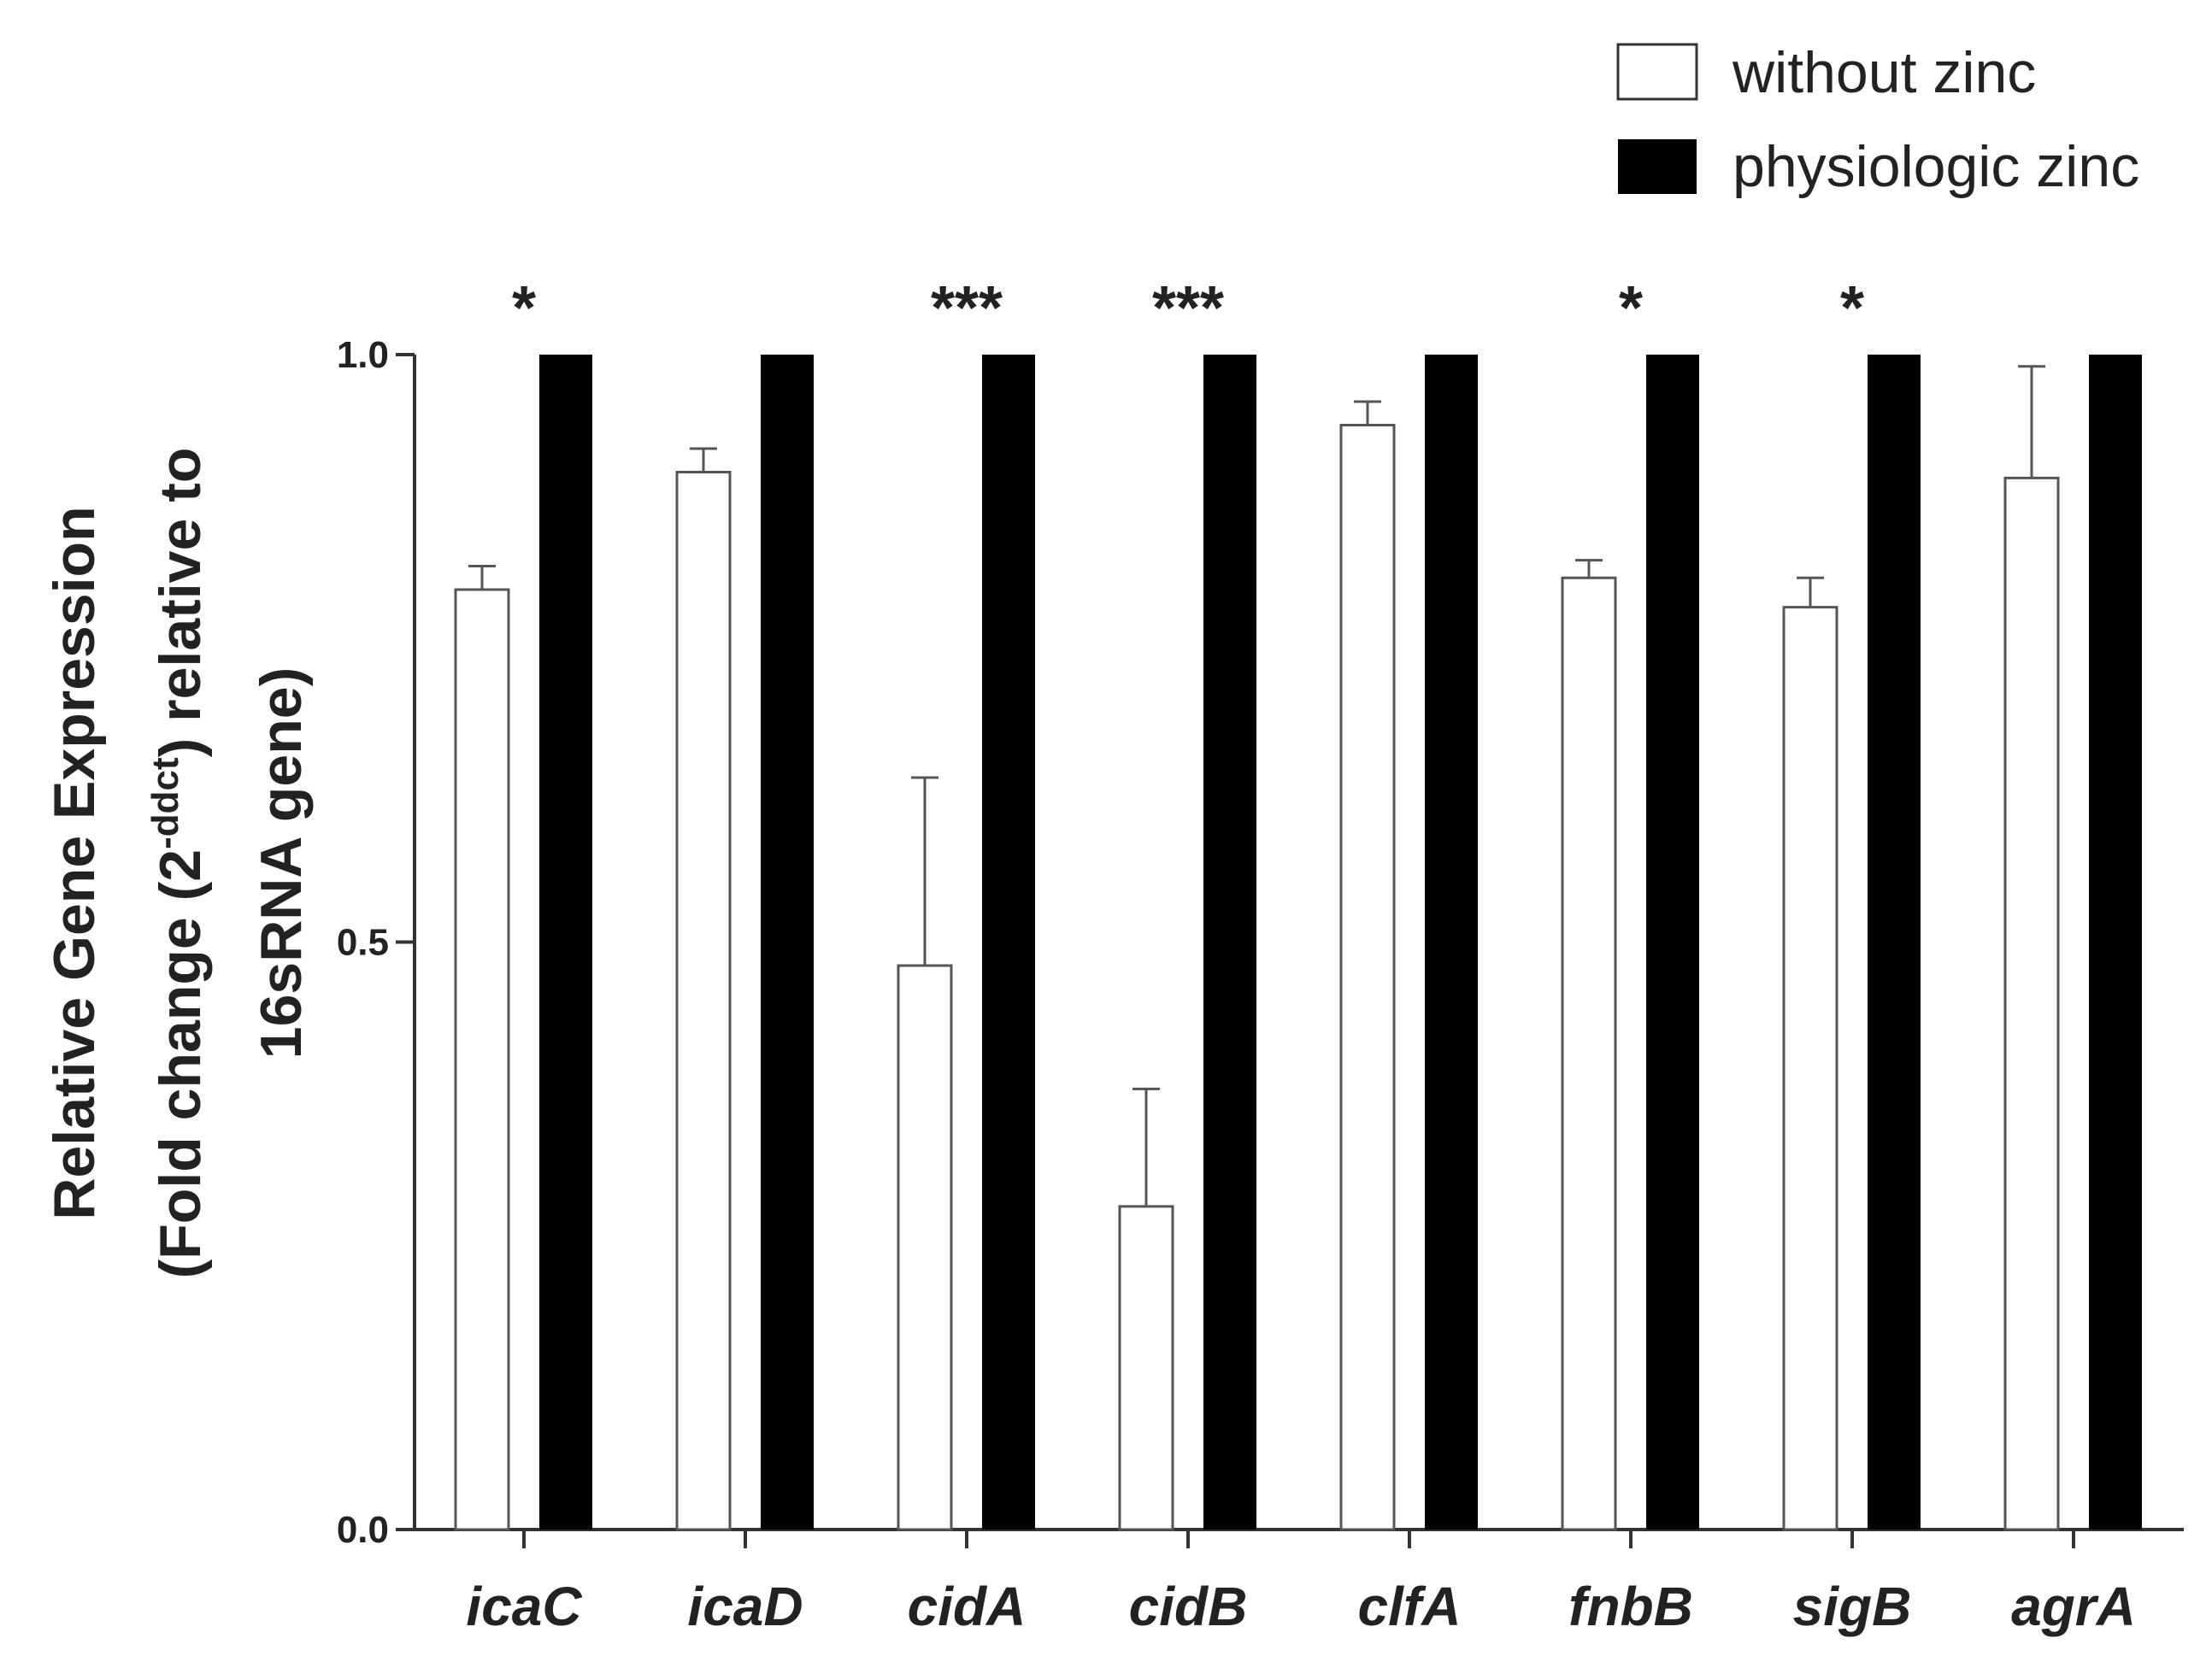  Describe the element at coordinates (1146, 1368) in the screenshot. I see `bar-without-zinc-cidB` at that location.